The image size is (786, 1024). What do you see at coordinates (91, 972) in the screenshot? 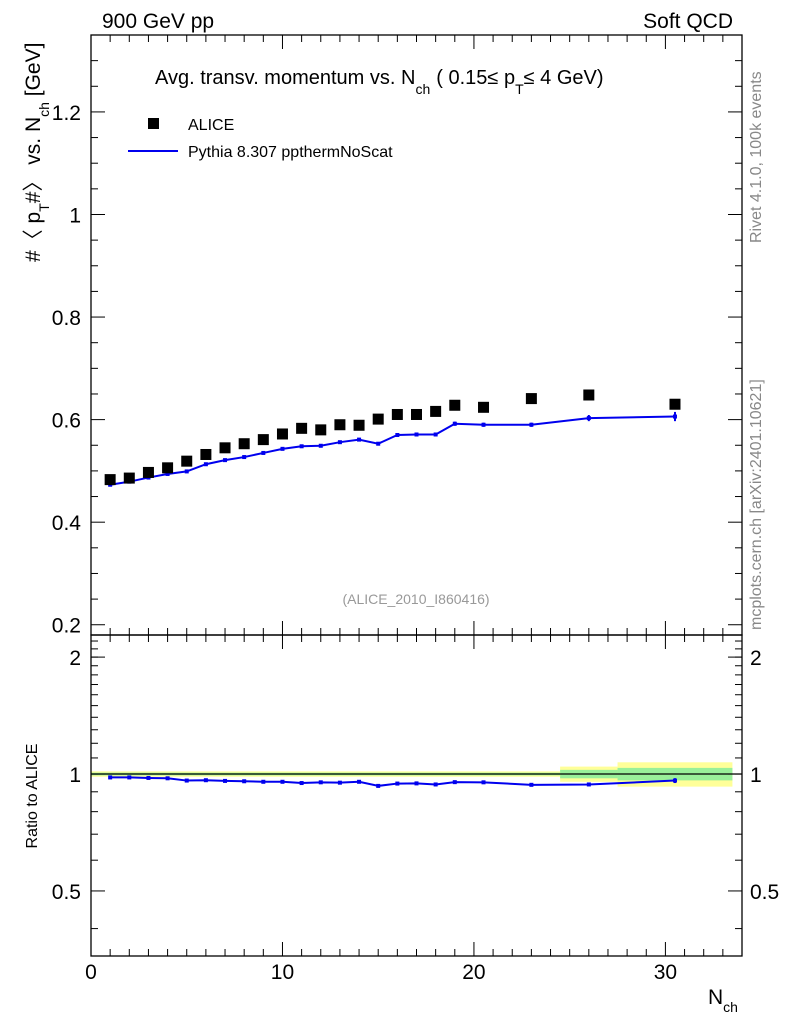
I see `x-tick-label: 0` at bounding box center [91, 972].